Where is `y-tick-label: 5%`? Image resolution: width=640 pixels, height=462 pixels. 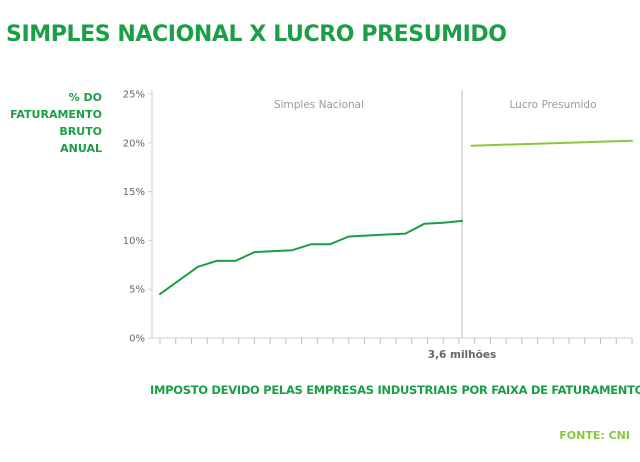 y-tick-label: 5% is located at coordinates (137, 290).